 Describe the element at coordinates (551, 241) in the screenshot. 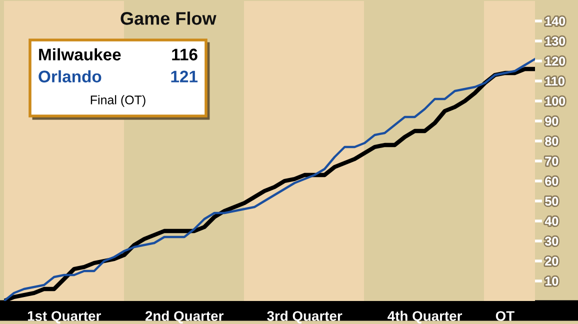

I see `y-tick-label: 30` at that location.